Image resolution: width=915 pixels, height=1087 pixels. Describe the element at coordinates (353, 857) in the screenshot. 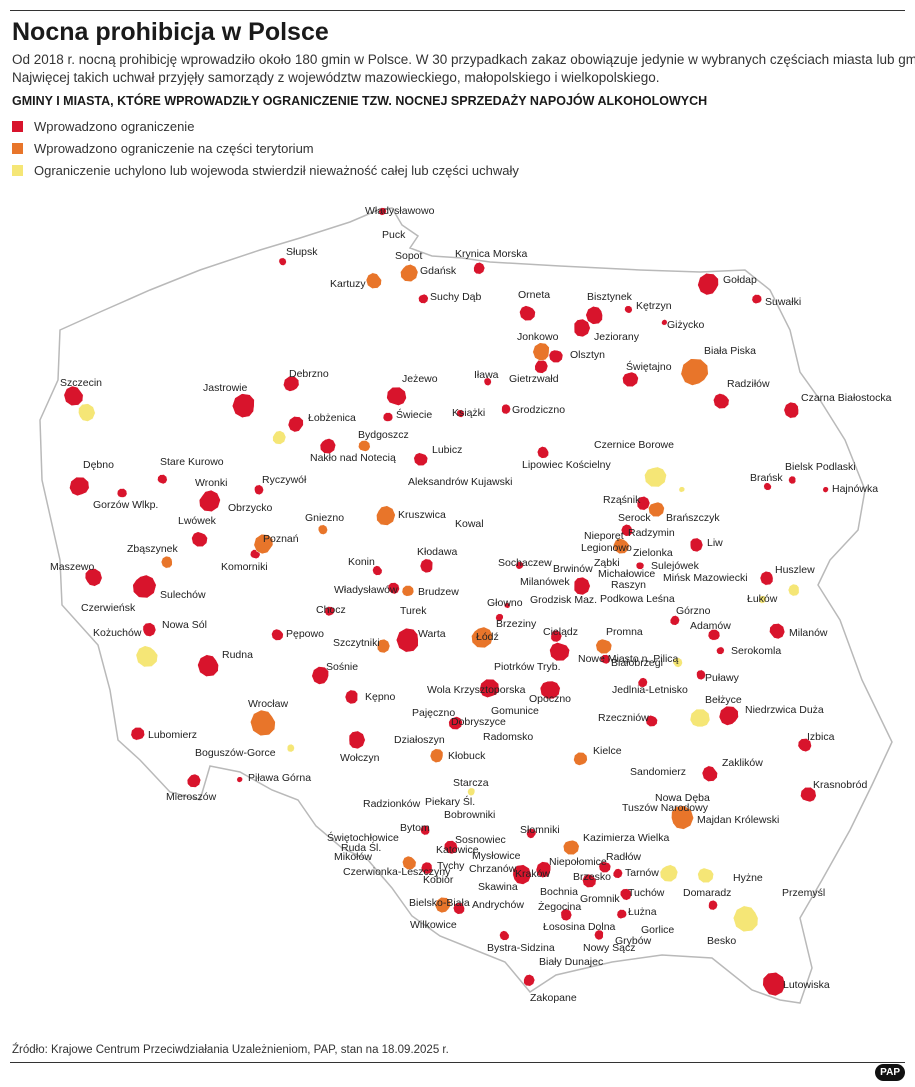

I see `place-label: Mikołów` at that location.